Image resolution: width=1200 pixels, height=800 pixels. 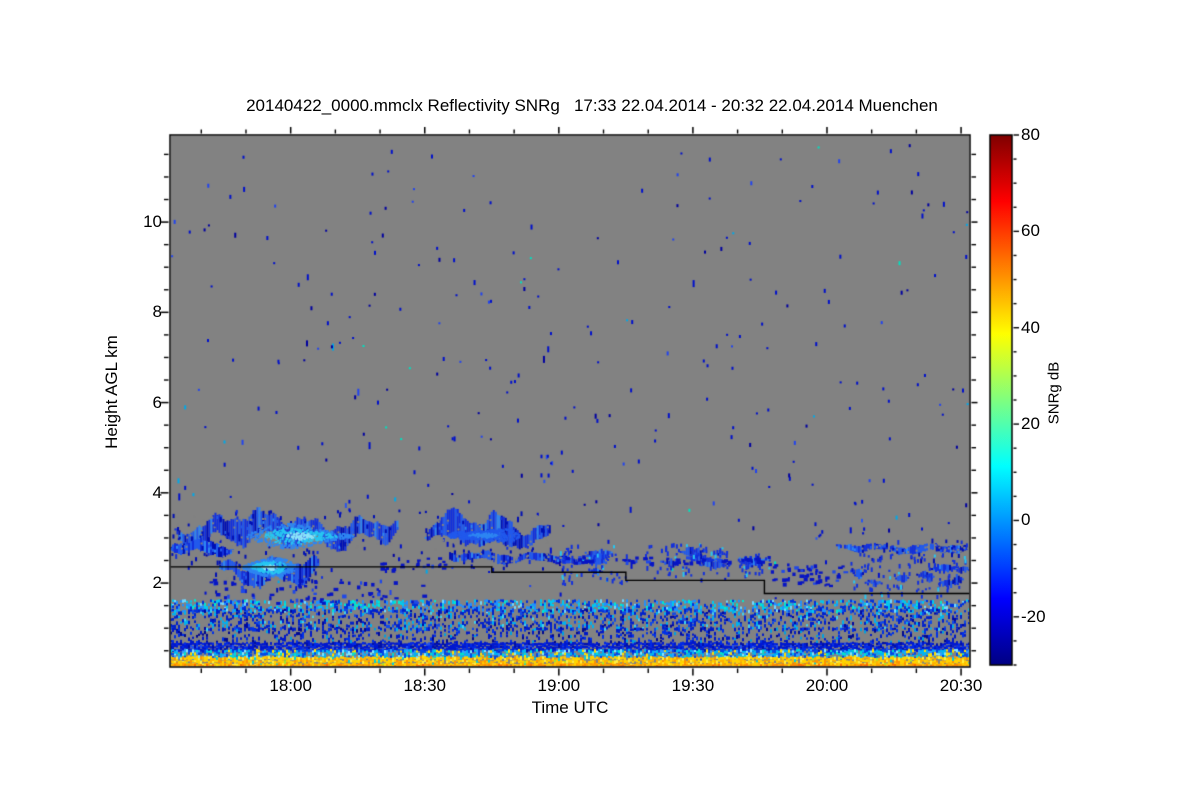 I want to click on x-tick-label: 18:30, so click(x=424, y=685).